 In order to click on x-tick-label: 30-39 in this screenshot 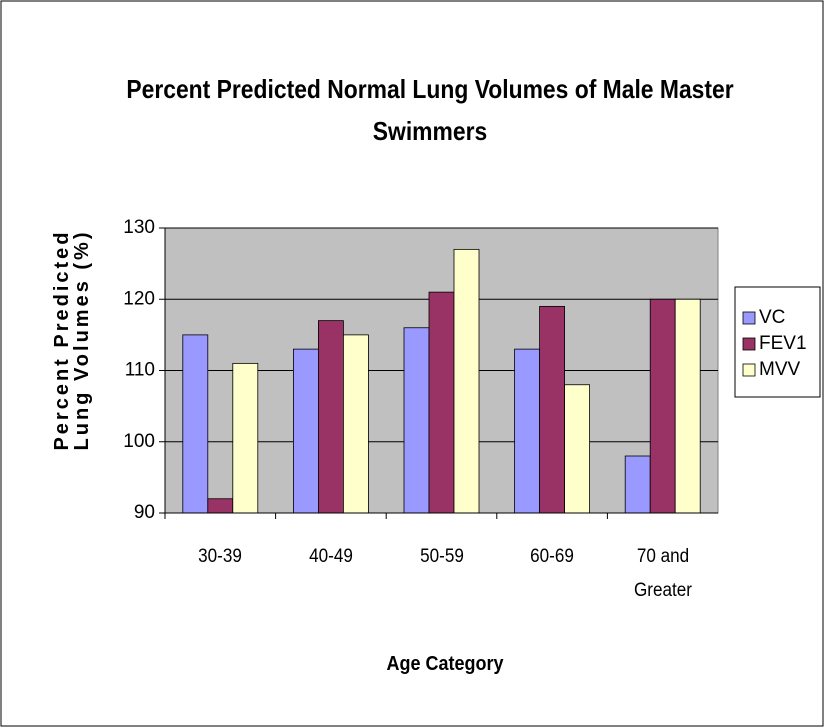, I will do `click(220, 556)`.